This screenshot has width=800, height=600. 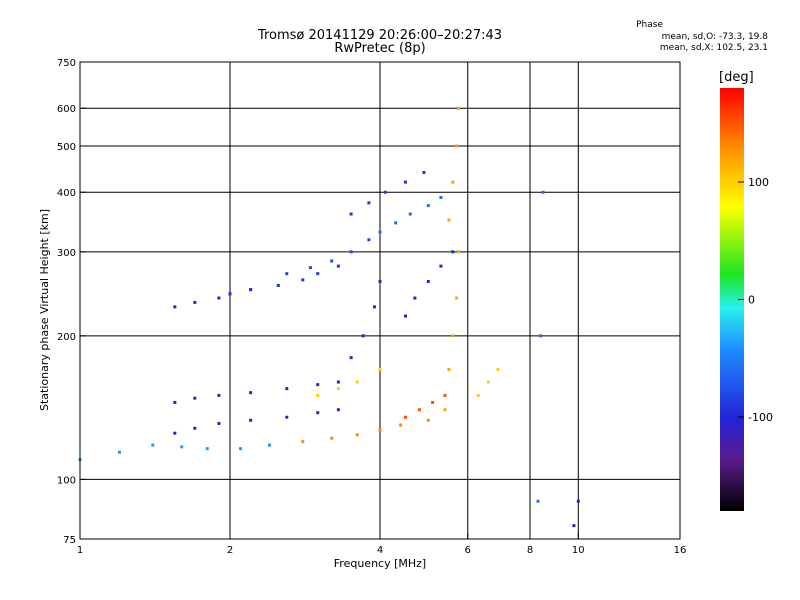 What do you see at coordinates (714, 37) in the screenshot?
I see `phase-stats-o: mean, sd,O: -73.3, 19.8` at bounding box center [714, 37].